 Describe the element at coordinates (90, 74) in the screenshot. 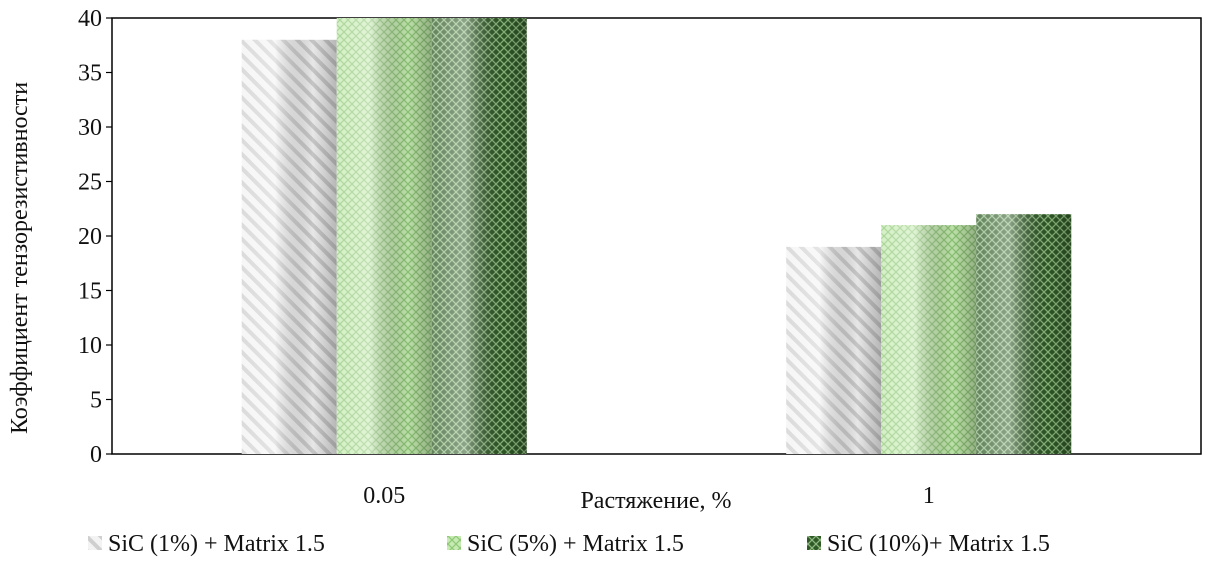

I see `y-tick-label: 35` at that location.